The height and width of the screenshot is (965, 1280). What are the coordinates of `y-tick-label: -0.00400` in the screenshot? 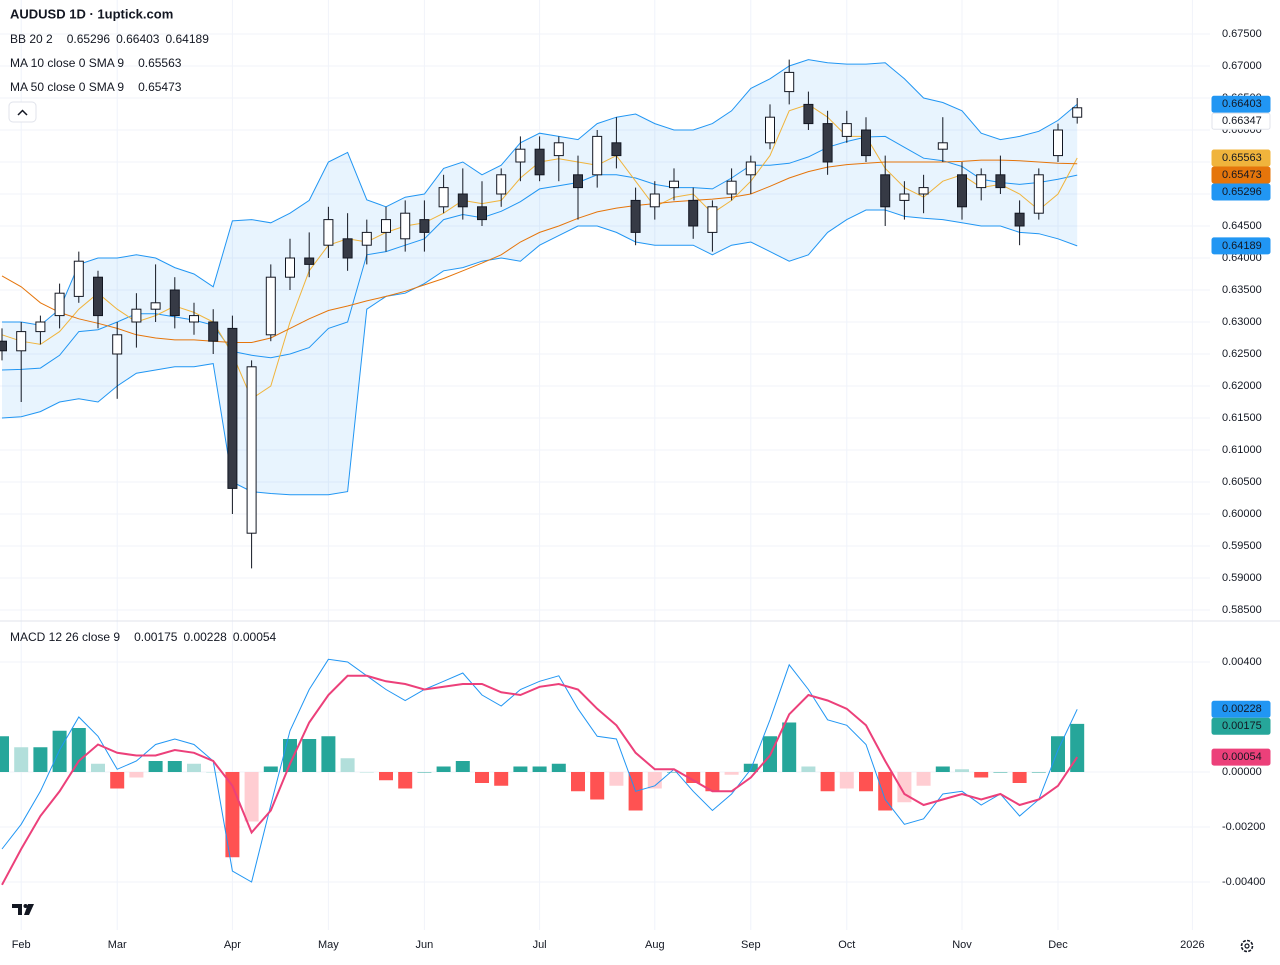 It's located at (1243, 882).